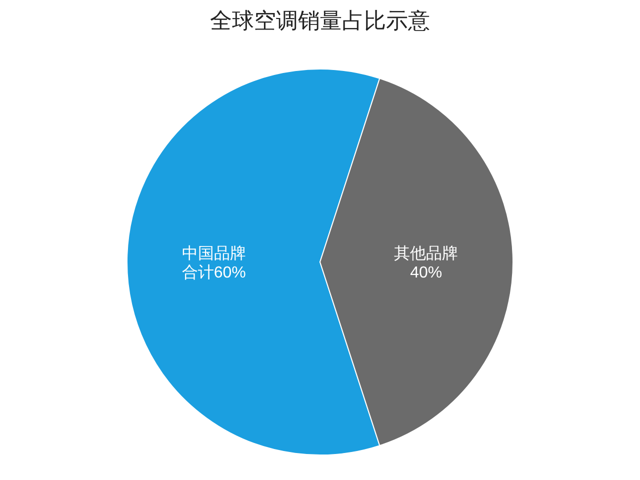 This screenshot has height=480, width=640. I want to click on slice-label: 其他品牌, so click(426, 253).